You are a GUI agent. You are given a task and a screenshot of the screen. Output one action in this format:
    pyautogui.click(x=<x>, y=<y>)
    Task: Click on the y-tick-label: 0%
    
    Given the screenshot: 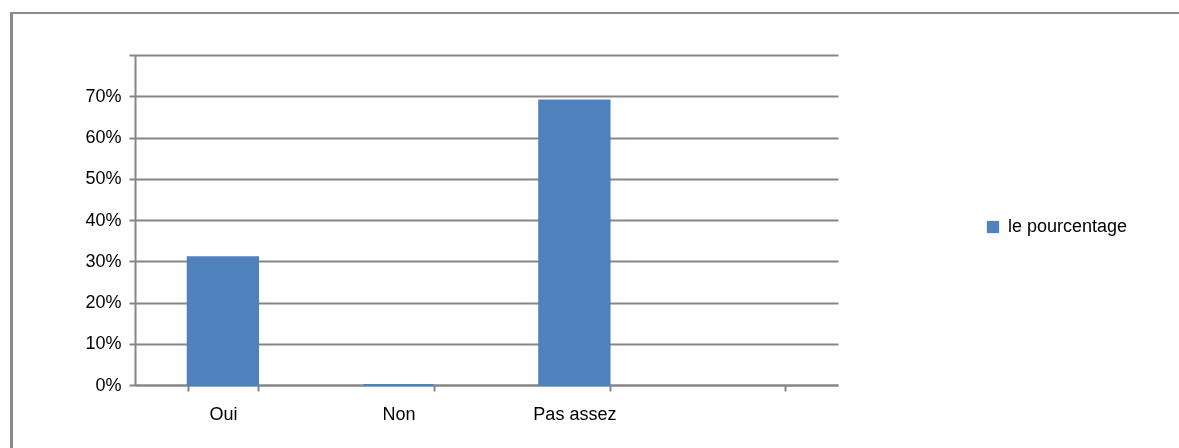 What is the action you would take?
    pyautogui.click(x=108, y=384)
    